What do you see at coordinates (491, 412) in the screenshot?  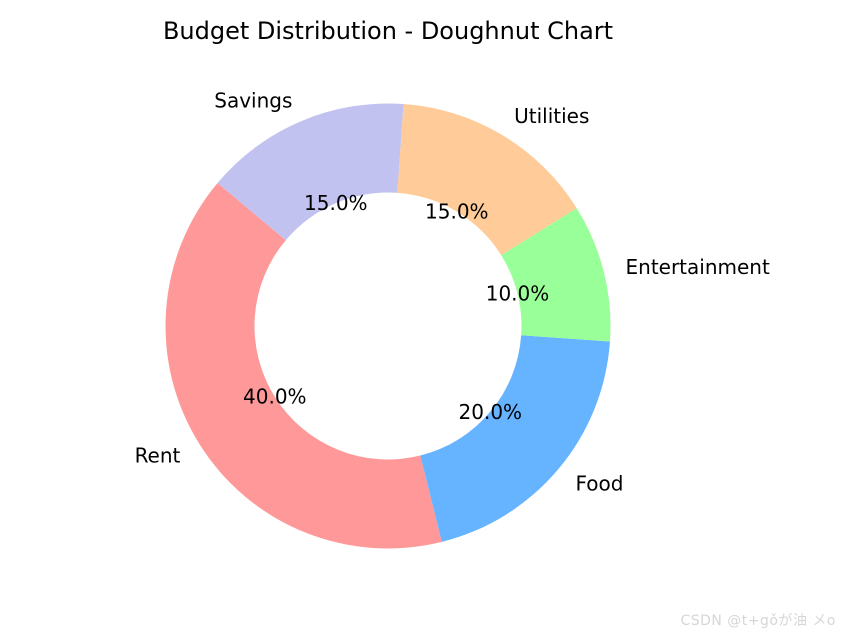 I see `pct-label-food: 20.0%` at bounding box center [491, 412].